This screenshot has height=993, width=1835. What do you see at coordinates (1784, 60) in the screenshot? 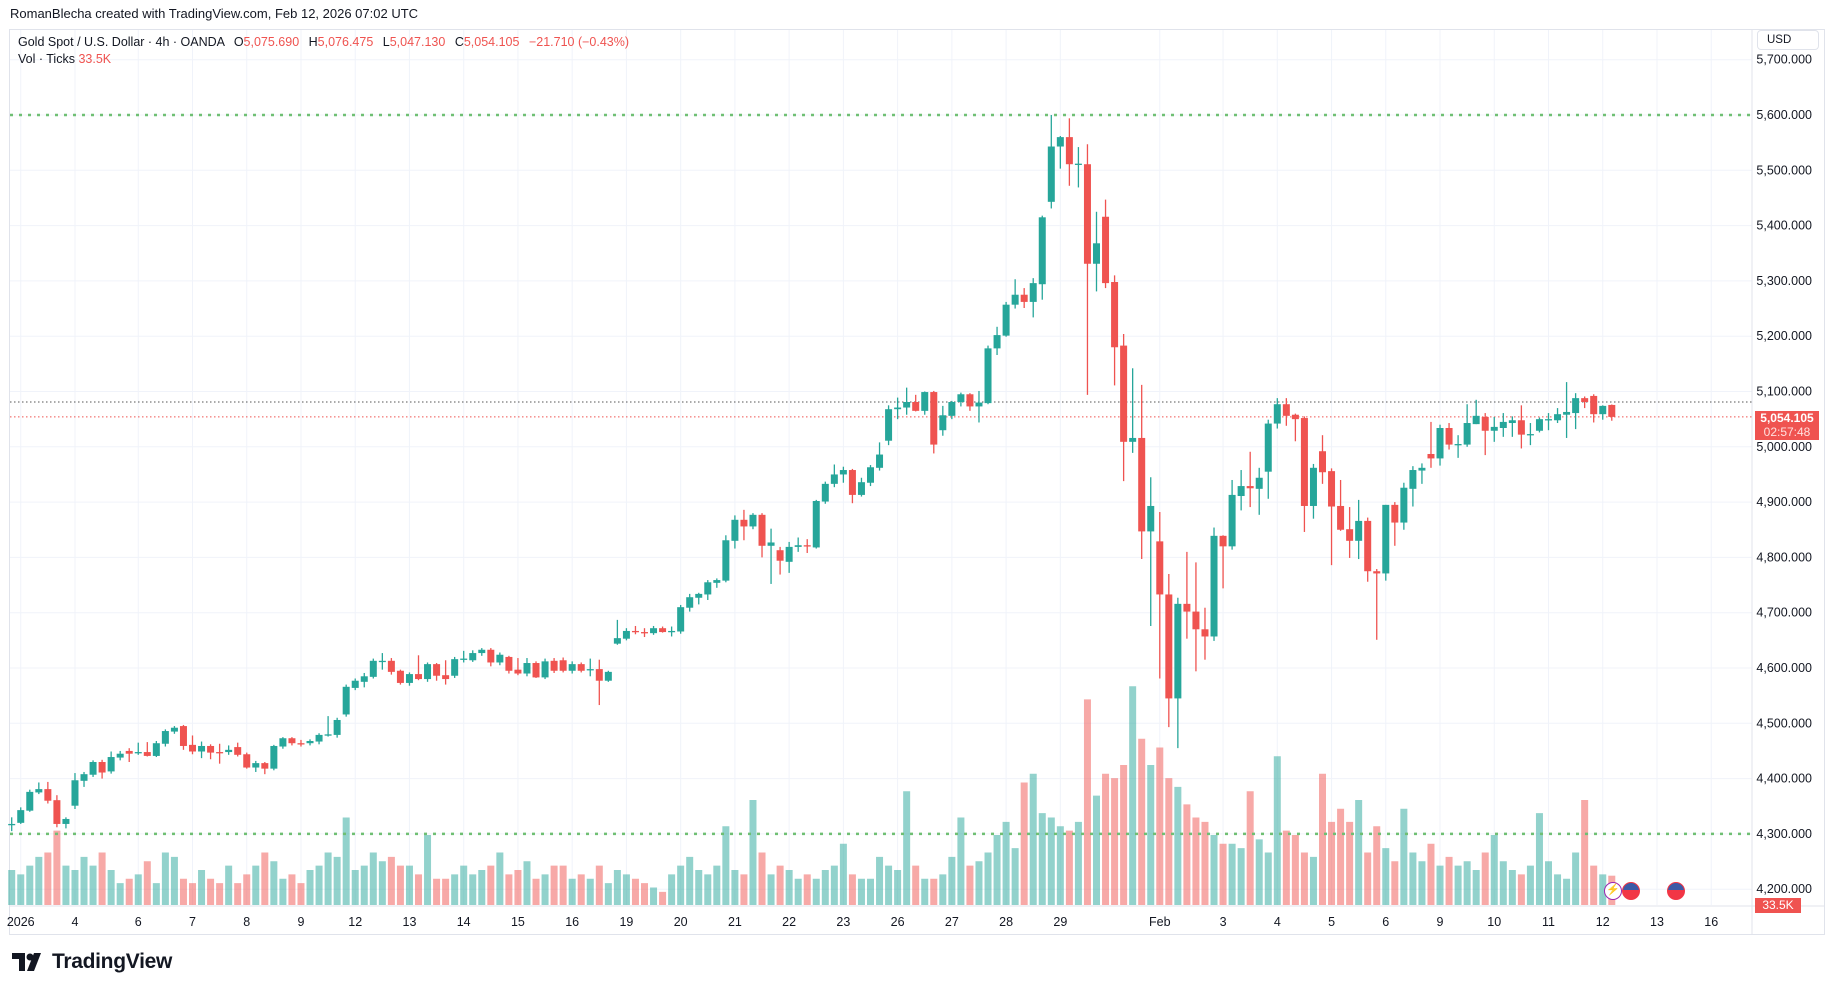
I see `price-axis-label: 5,700.000` at bounding box center [1784, 60].